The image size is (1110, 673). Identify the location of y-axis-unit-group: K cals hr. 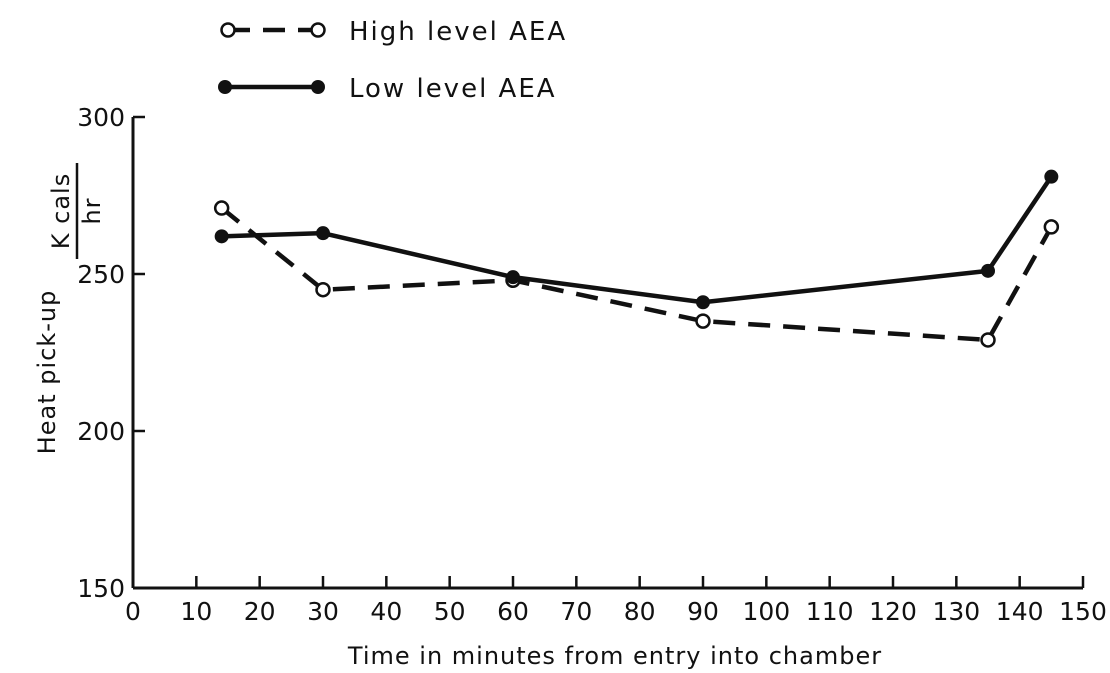
(76, 211).